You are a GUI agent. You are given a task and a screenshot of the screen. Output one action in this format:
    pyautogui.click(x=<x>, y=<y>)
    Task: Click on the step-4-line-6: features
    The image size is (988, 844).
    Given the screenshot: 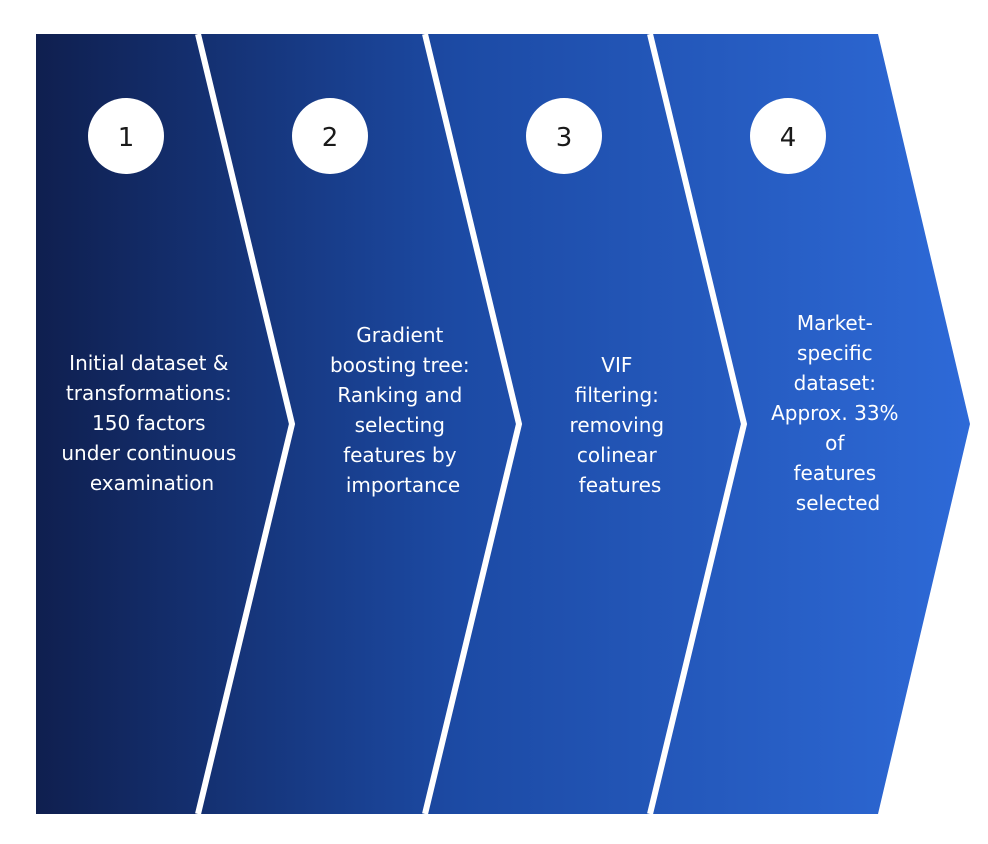 What is the action you would take?
    pyautogui.click(x=835, y=473)
    